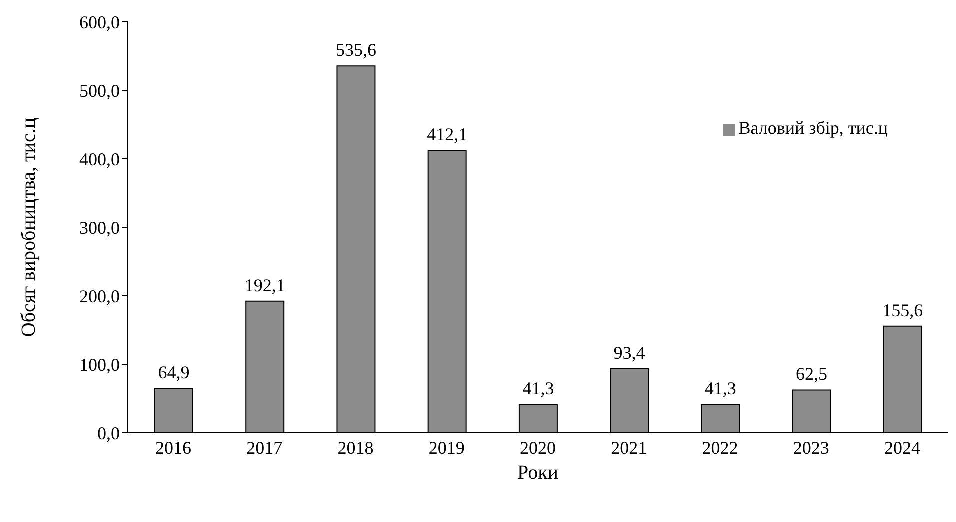 The width and height of the screenshot is (956, 522). What do you see at coordinates (100, 364) in the screenshot?
I see `y-tick-label: 100,0` at bounding box center [100, 364].